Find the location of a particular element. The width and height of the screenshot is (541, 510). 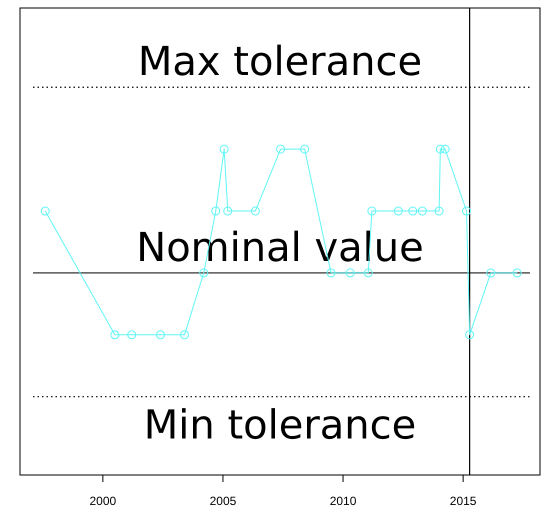

x-tick-label: 2005 is located at coordinates (223, 501).